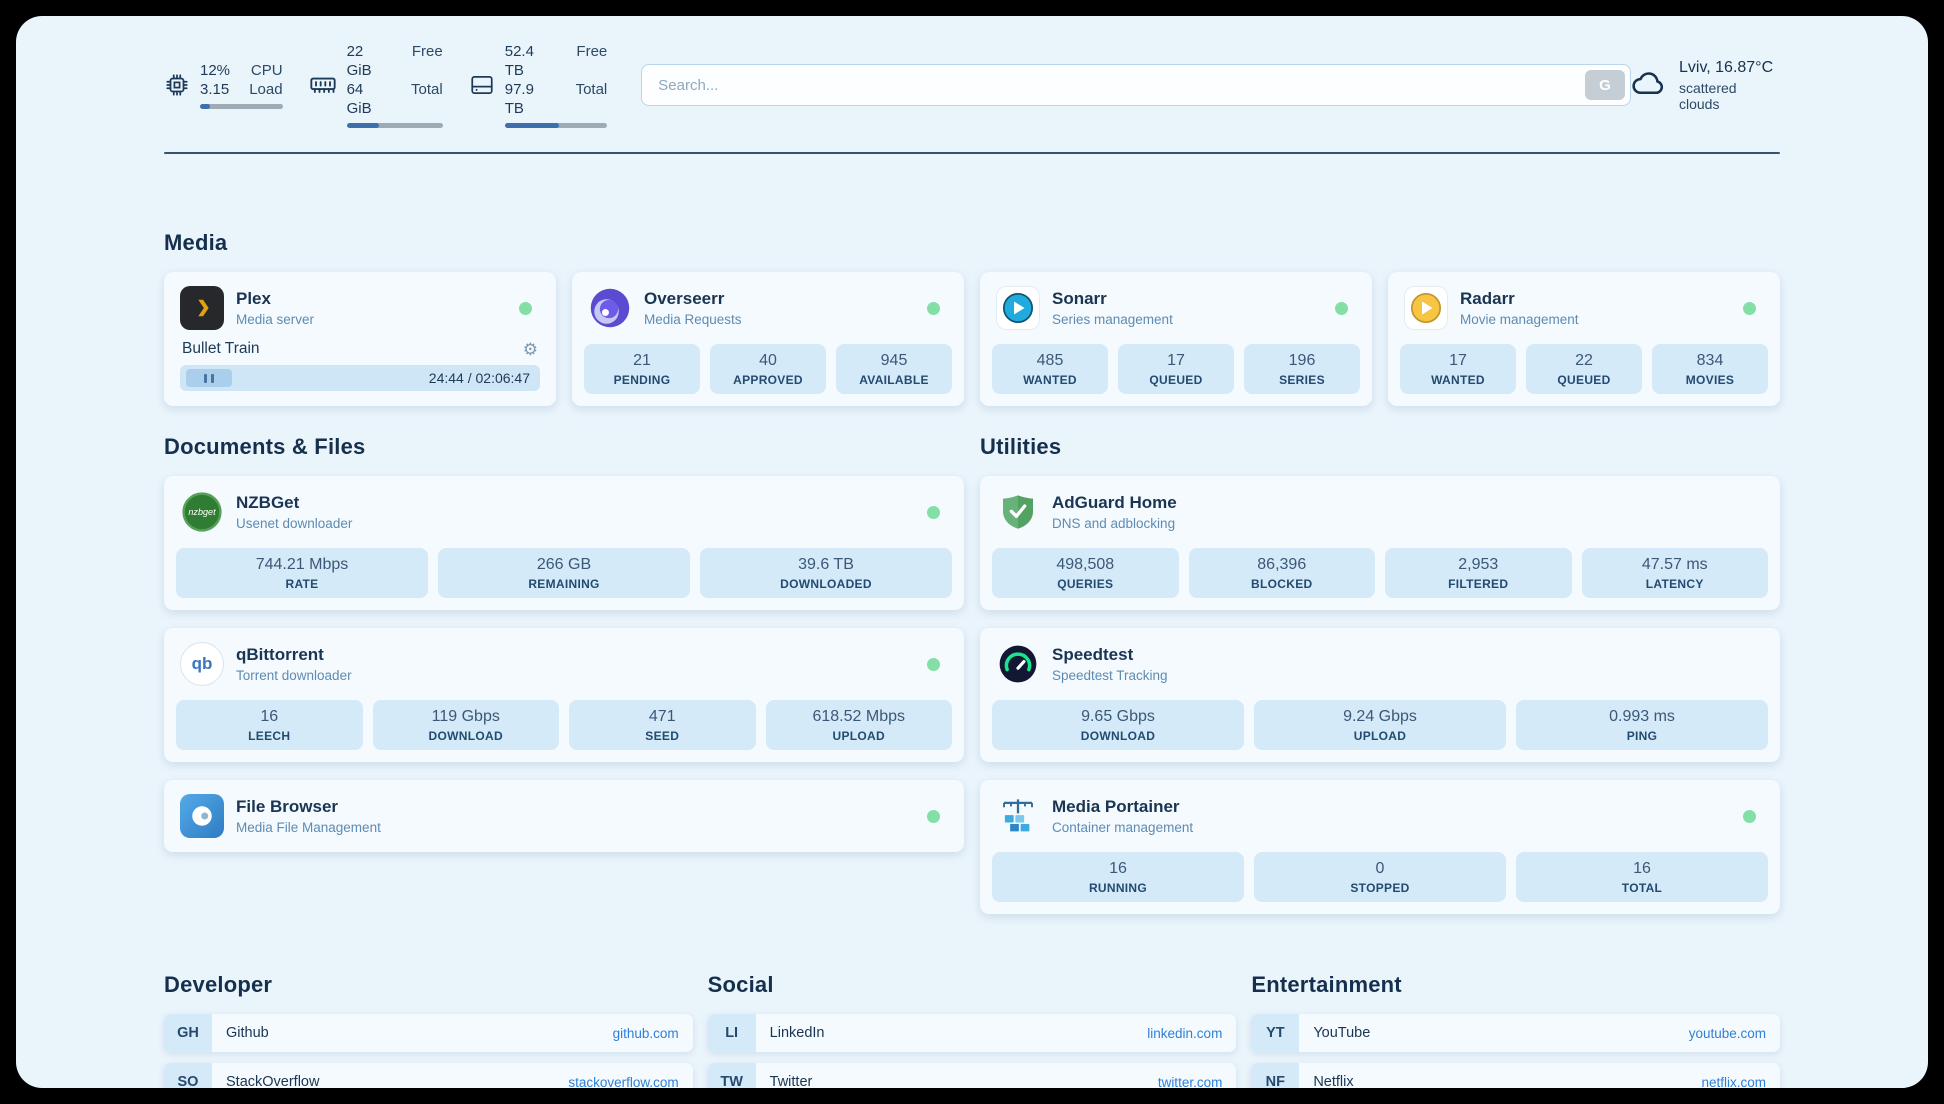 This screenshot has height=1104, width=1944. I want to click on gear-icon: ⚙, so click(530, 349).